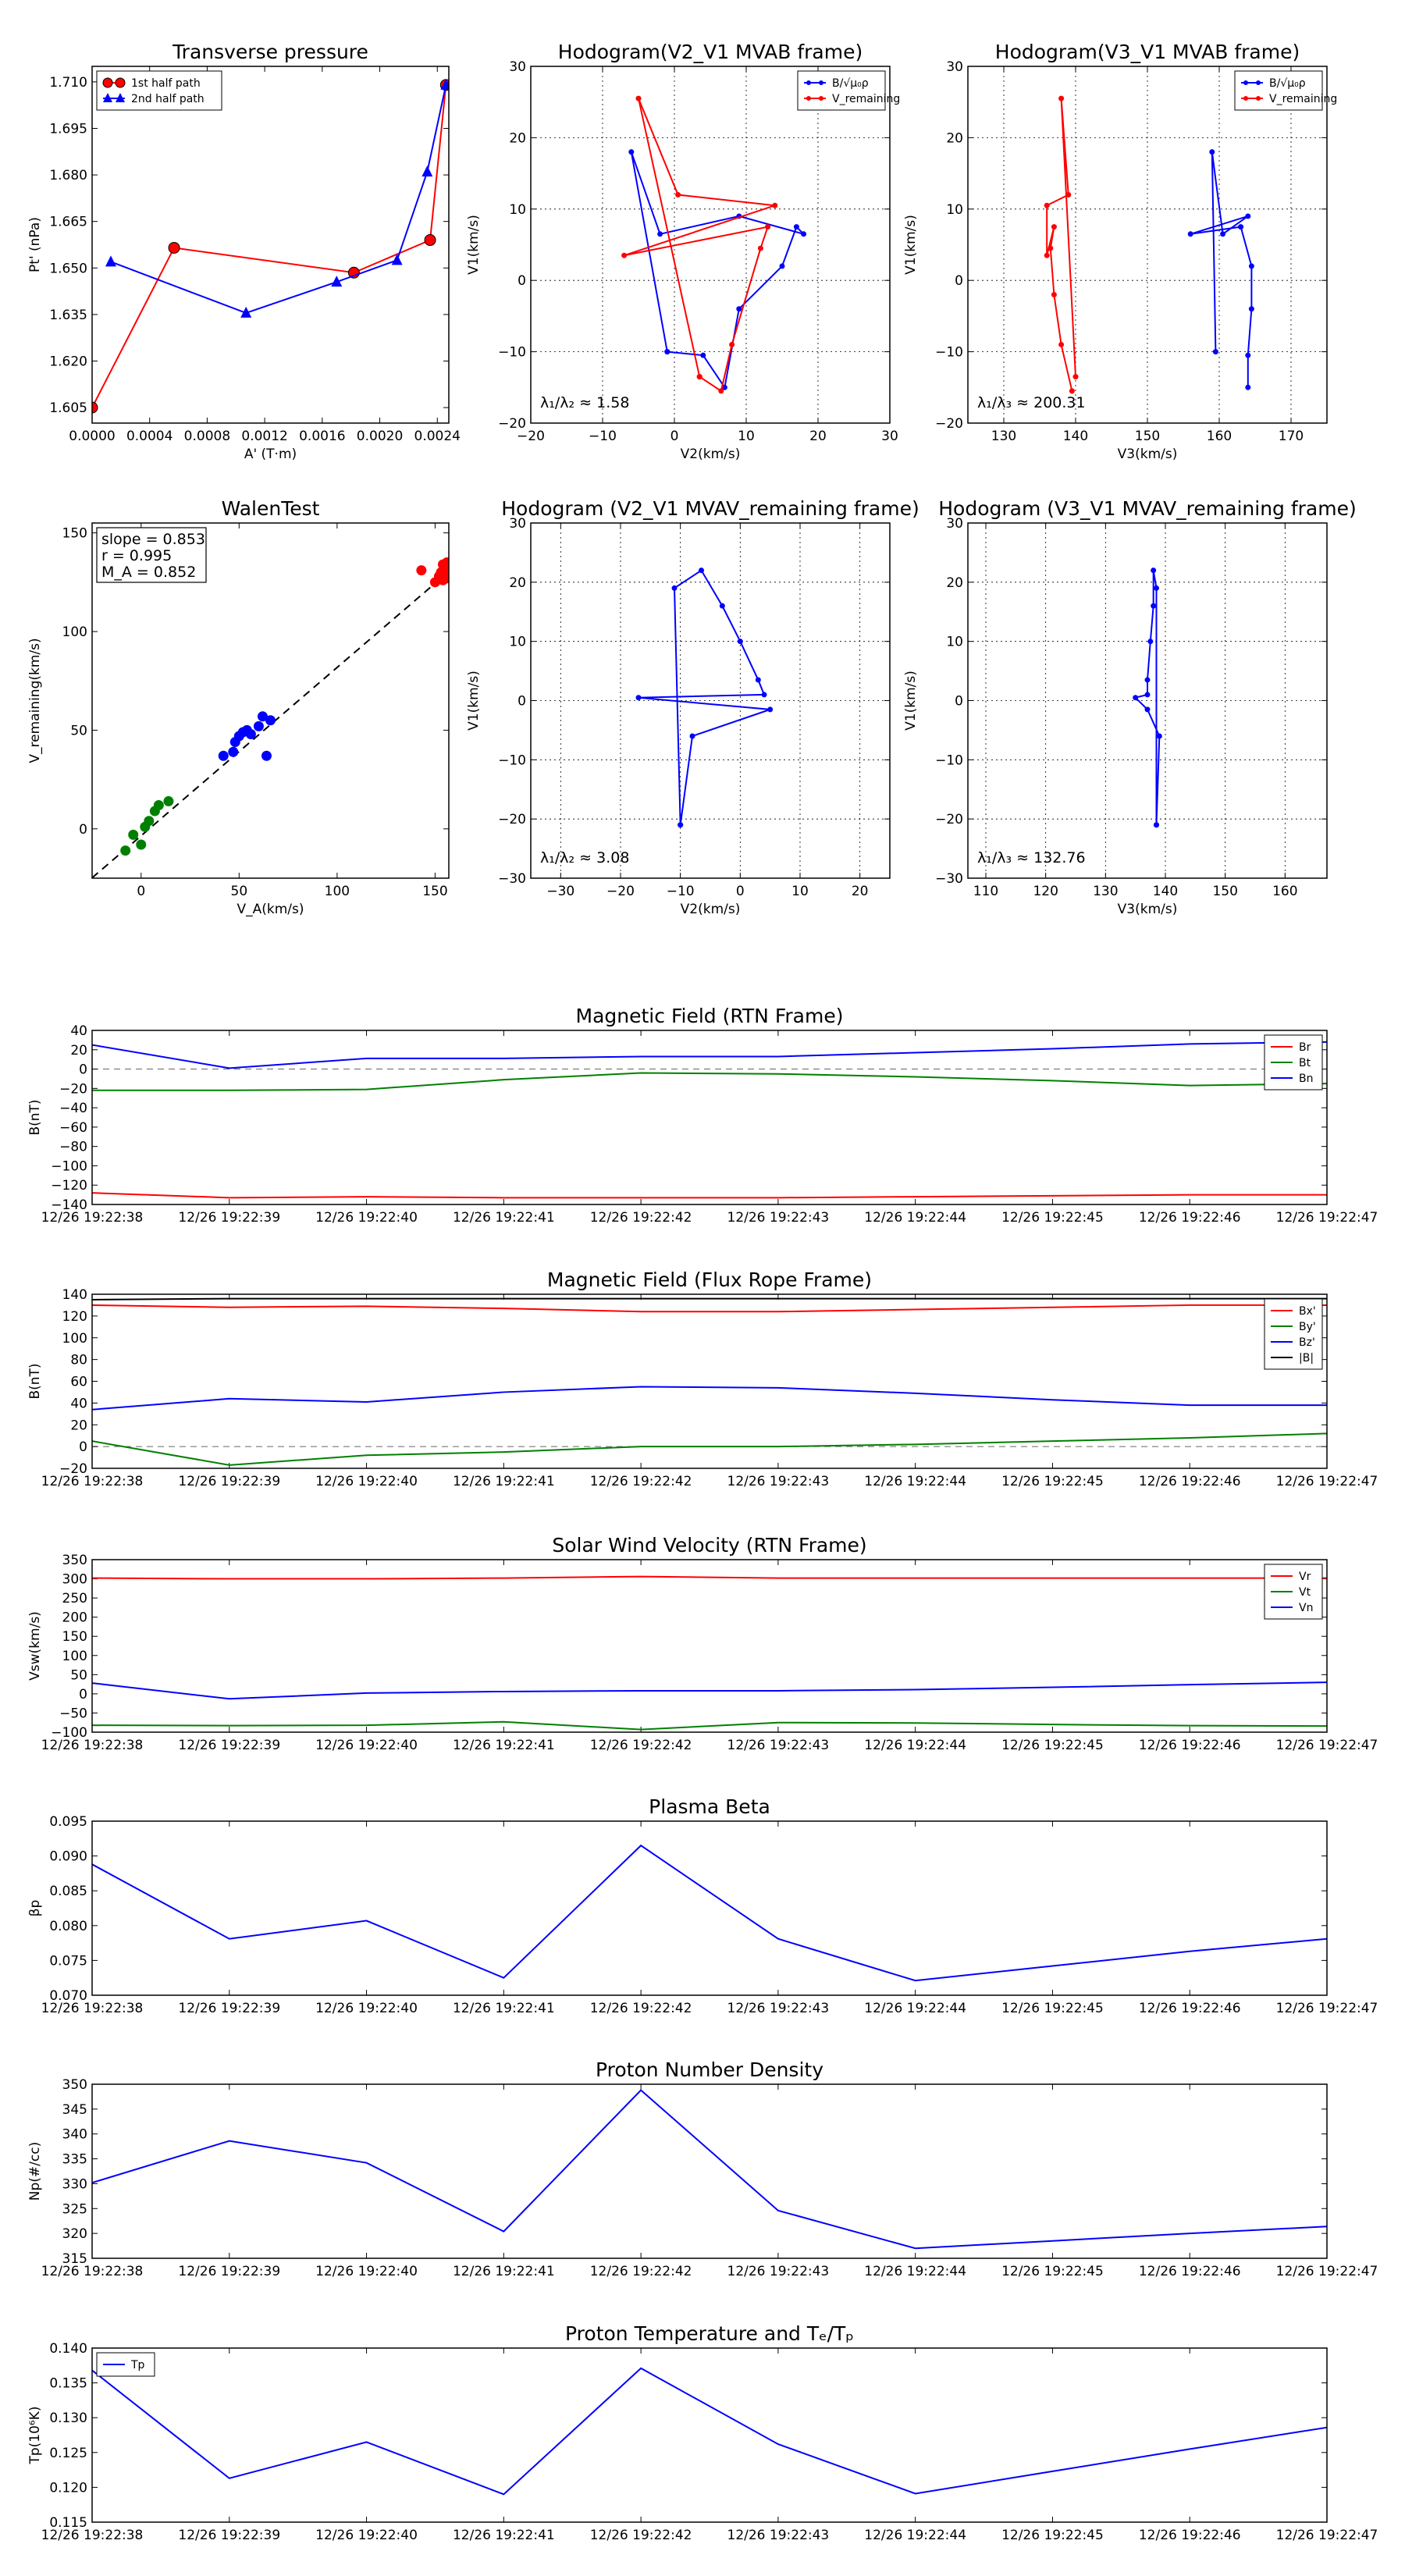  I want to click on chart-title: WalenTest, so click(271, 508).